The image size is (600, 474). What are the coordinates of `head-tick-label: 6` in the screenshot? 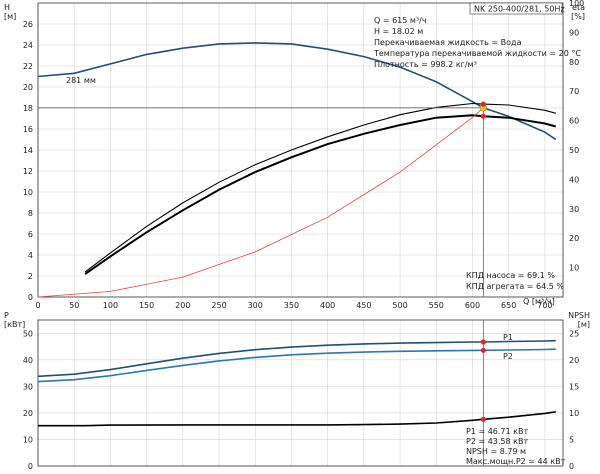 It's located at (30, 234).